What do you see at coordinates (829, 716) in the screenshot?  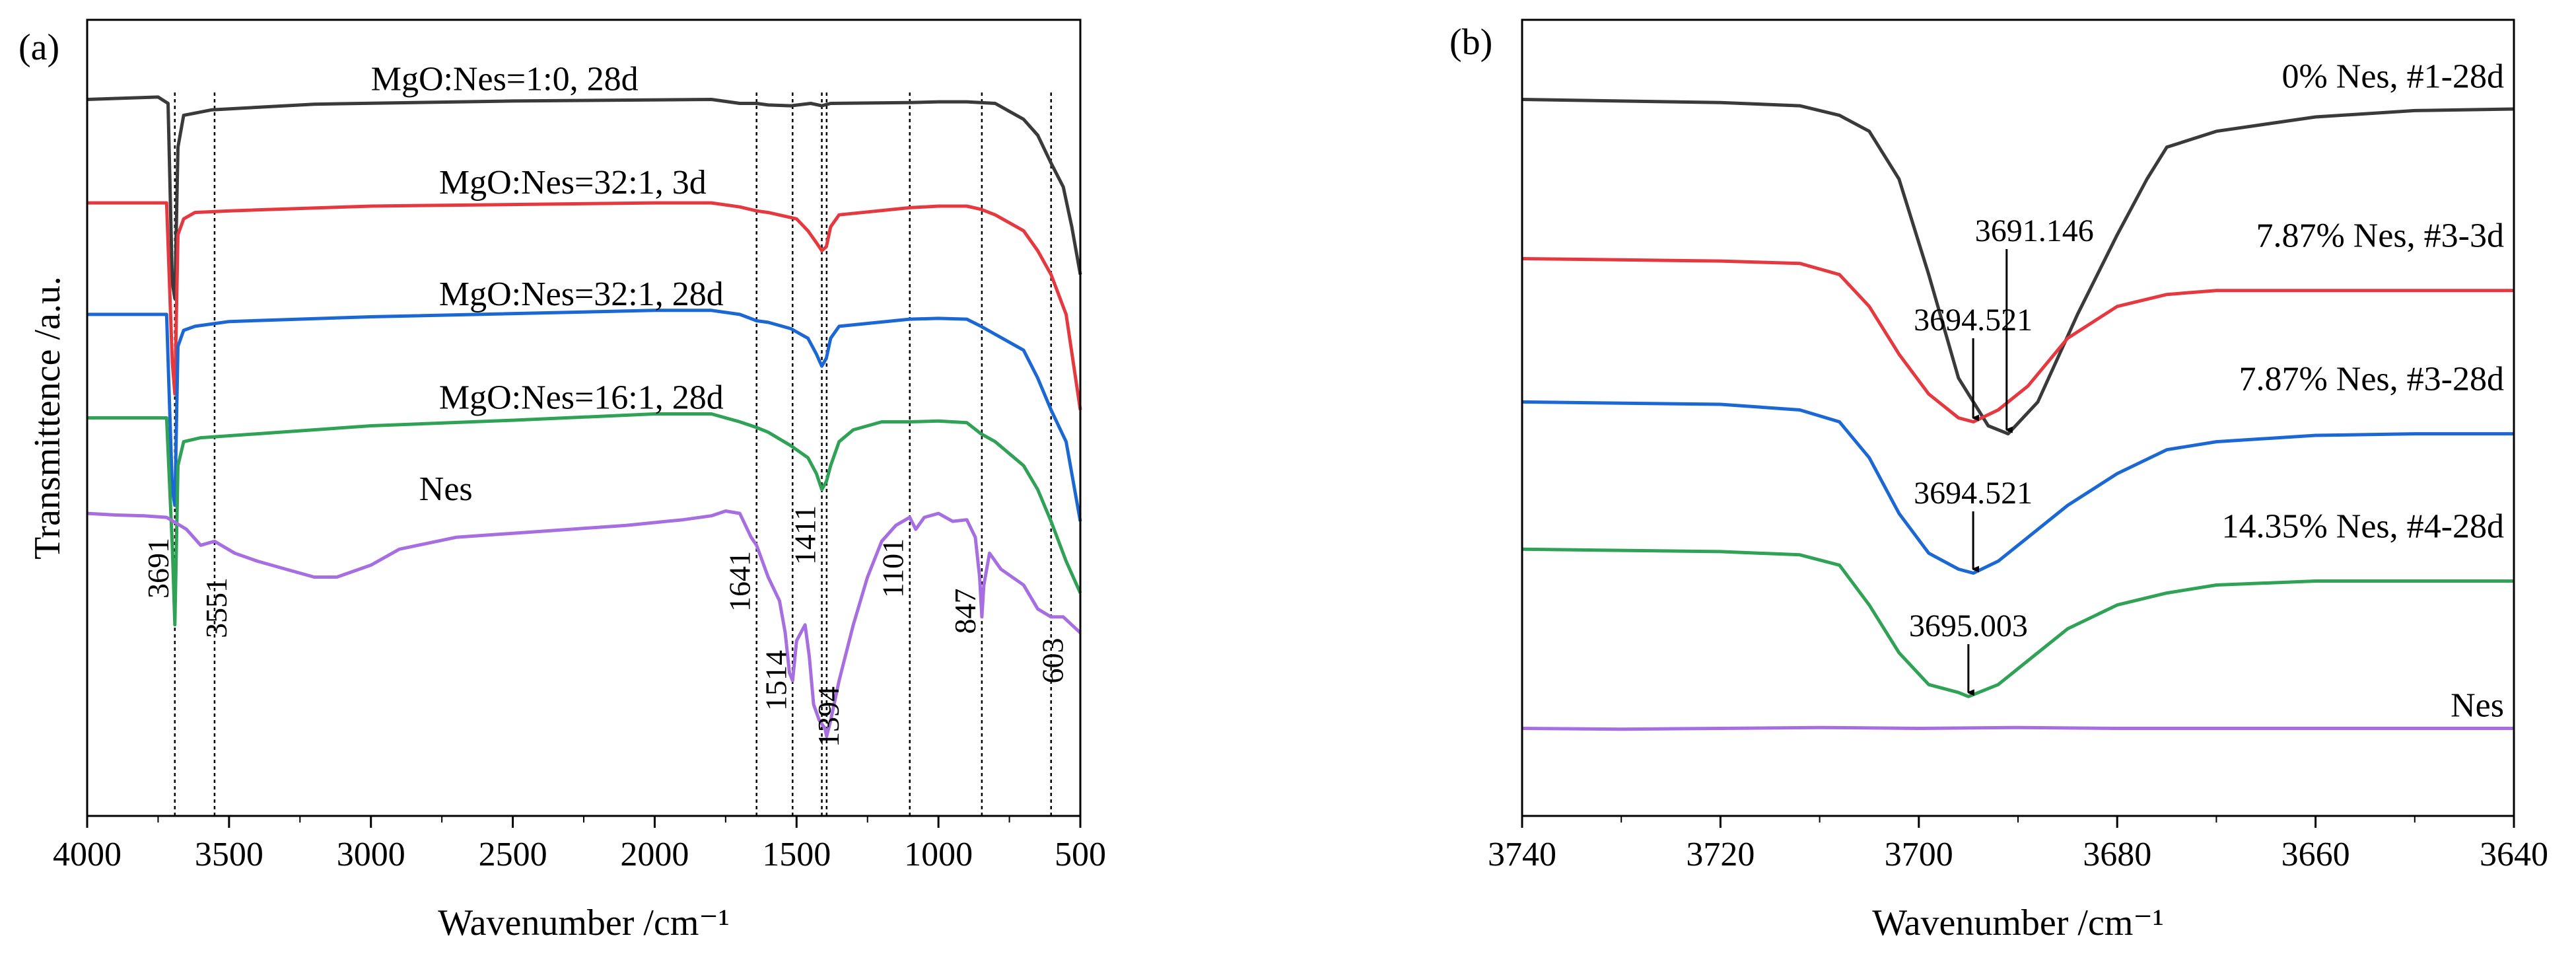 I see `peak-label: 1394` at bounding box center [829, 716].